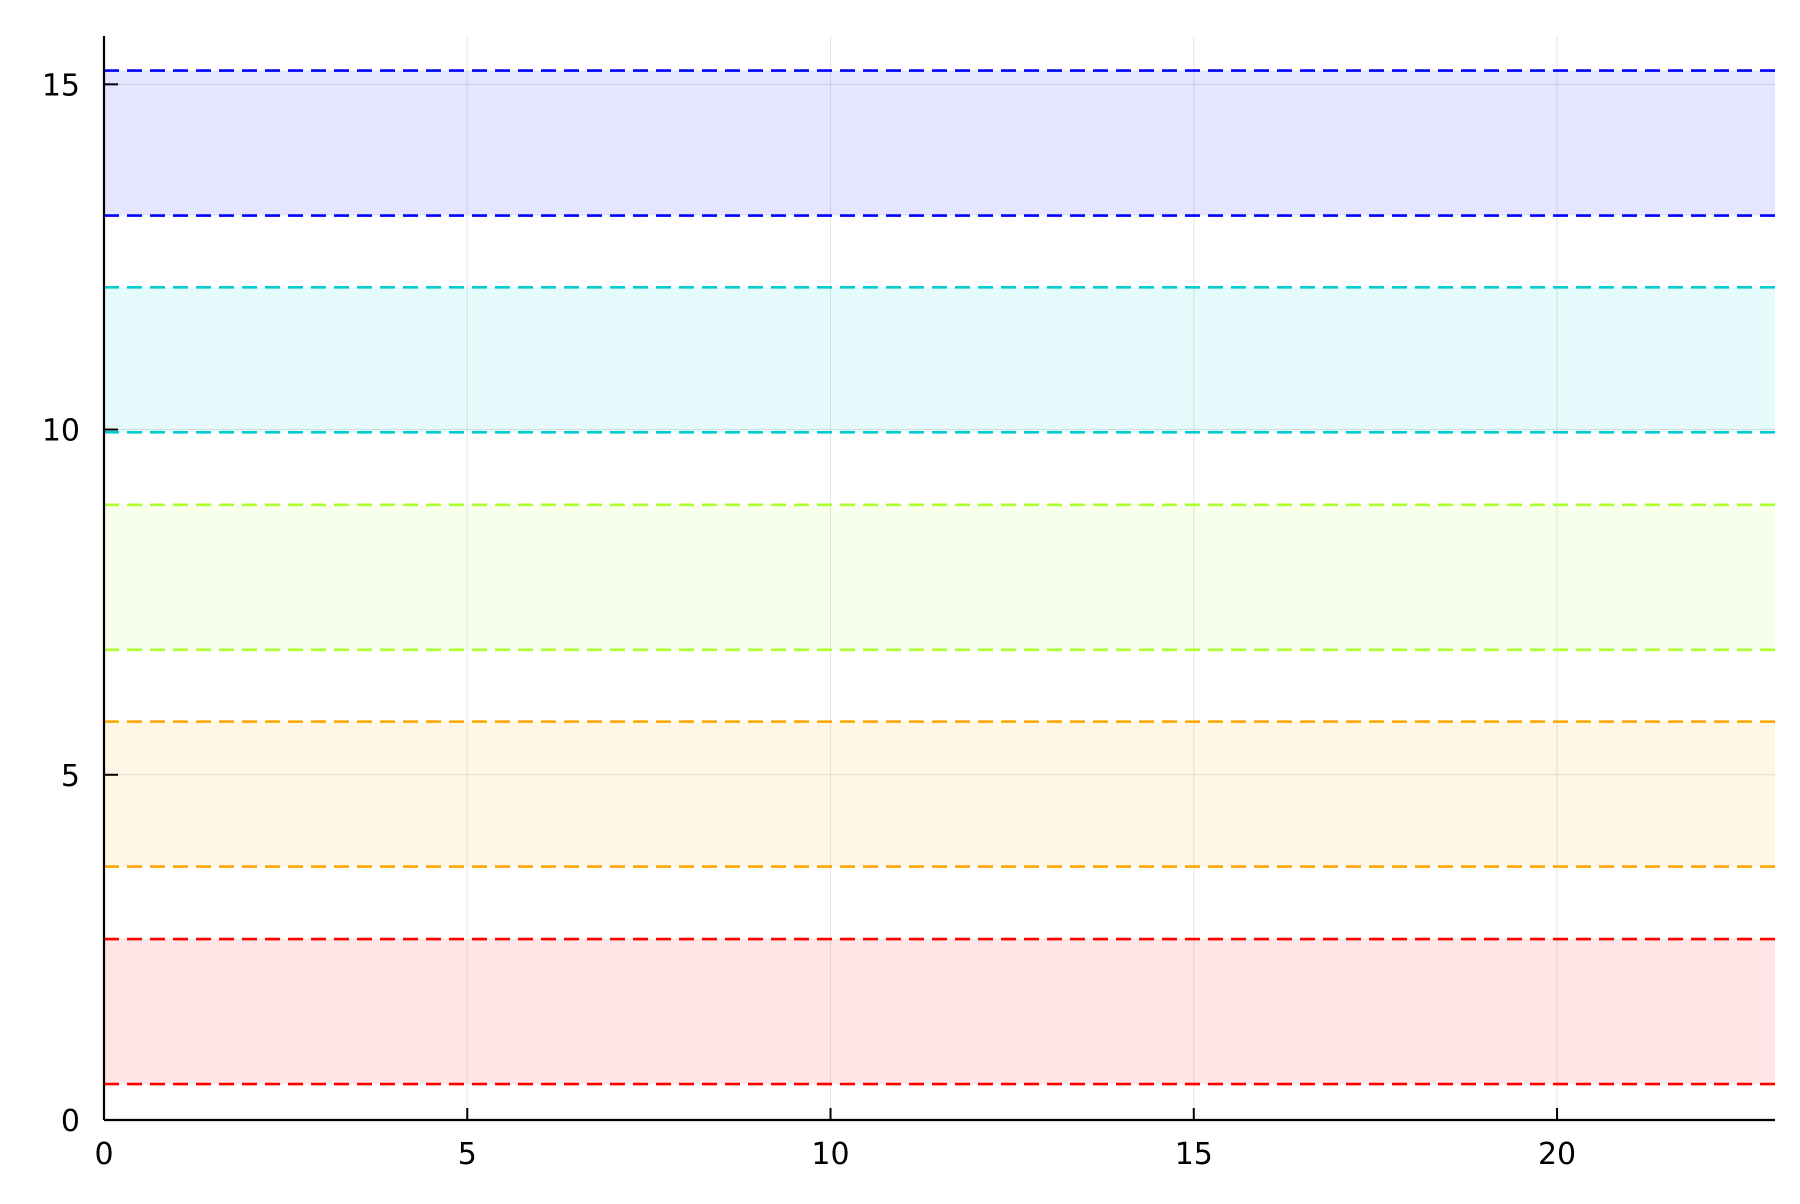  What do you see at coordinates (103, 1154) in the screenshot?
I see `x-tick-label-0: 0` at bounding box center [103, 1154].